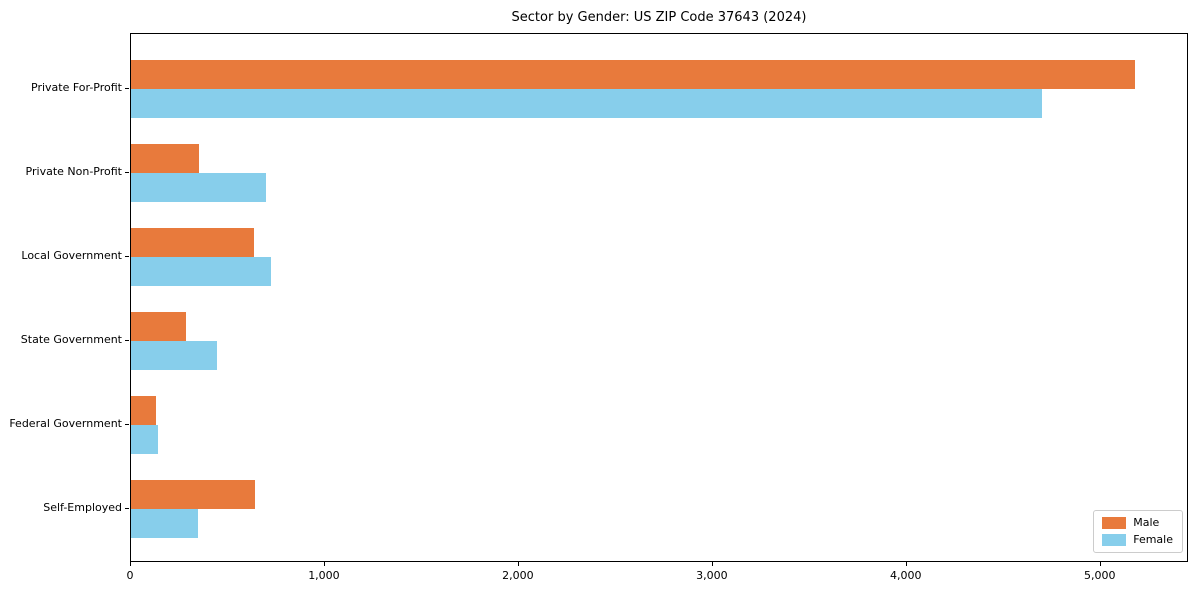 The height and width of the screenshot is (600, 1200). What do you see at coordinates (656, 577) in the screenshot?
I see `x-axis: 0 1,000 2,000 3,000 4,000 5,000` at bounding box center [656, 577].